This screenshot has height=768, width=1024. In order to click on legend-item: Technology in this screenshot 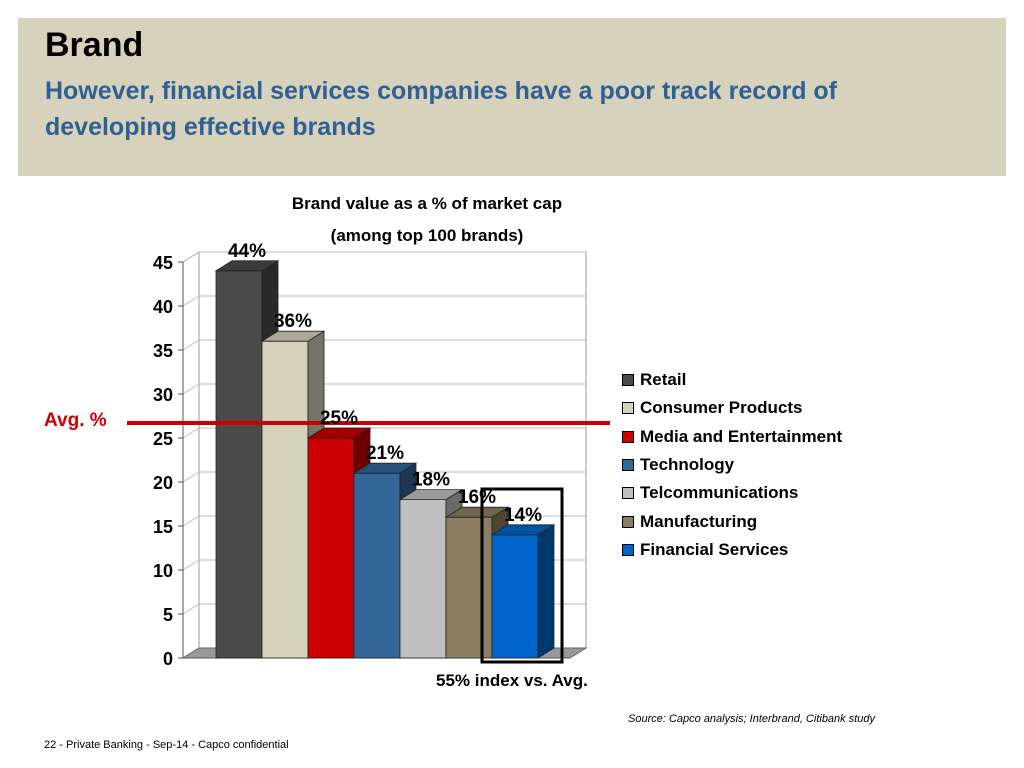, I will do `click(732, 465)`.